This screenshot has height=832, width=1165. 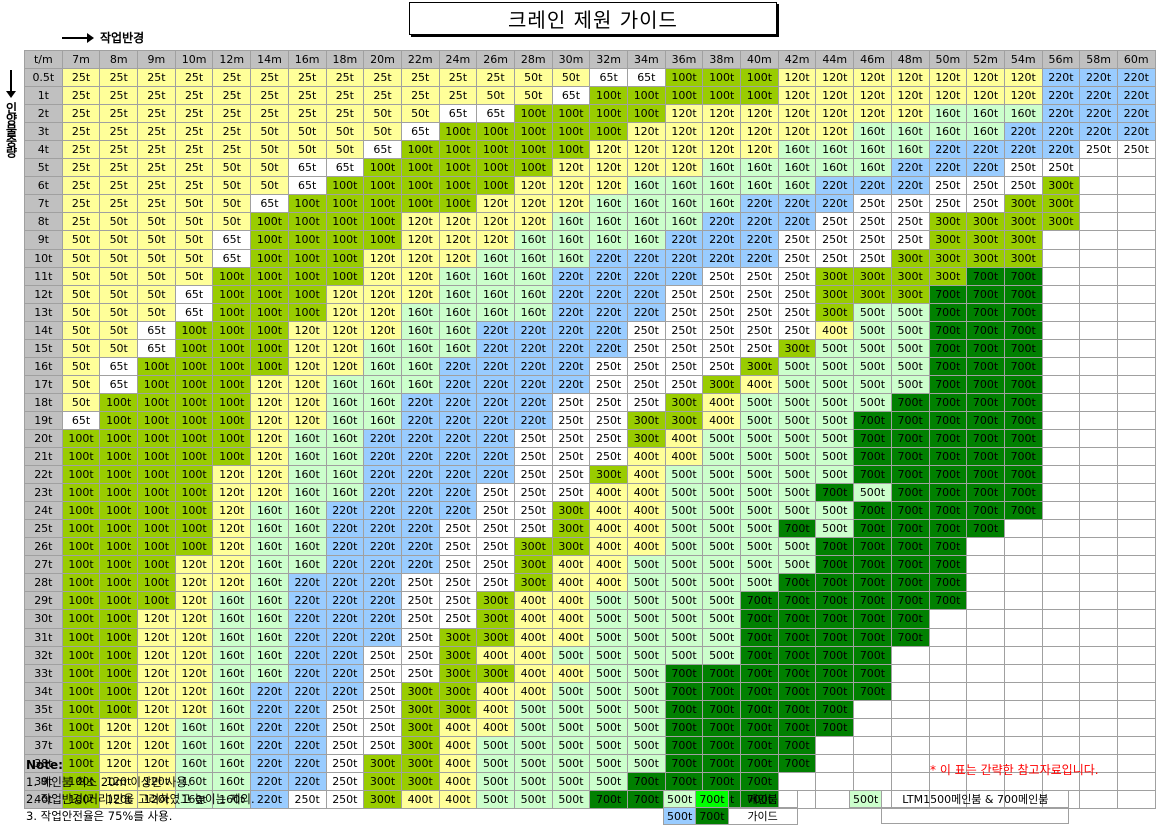 I want to click on table-cell: 300t, so click(x=835, y=276).